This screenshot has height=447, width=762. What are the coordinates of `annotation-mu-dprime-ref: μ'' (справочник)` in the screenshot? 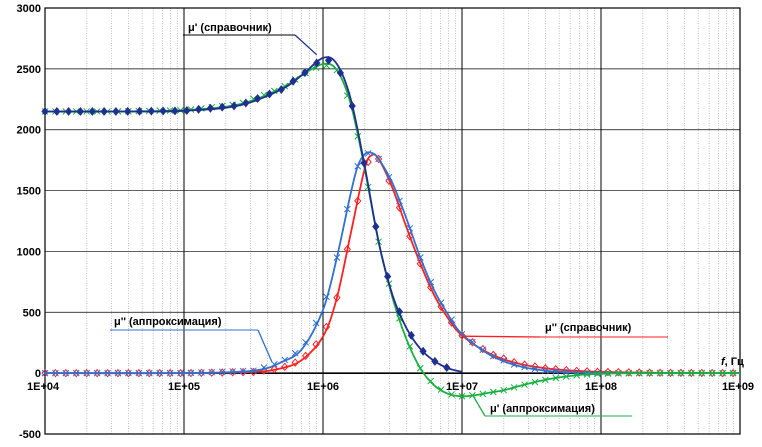 It's located at (564, 330).